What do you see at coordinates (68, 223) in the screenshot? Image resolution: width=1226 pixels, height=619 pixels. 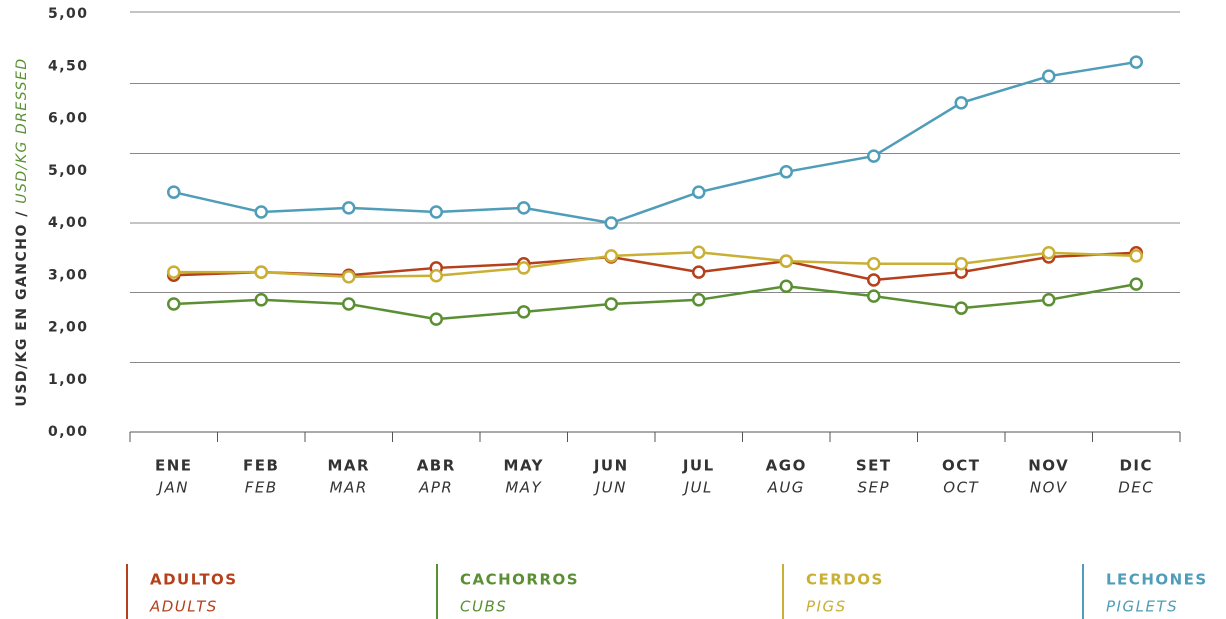 I see `y-tick-label: 4,00` at bounding box center [68, 223].